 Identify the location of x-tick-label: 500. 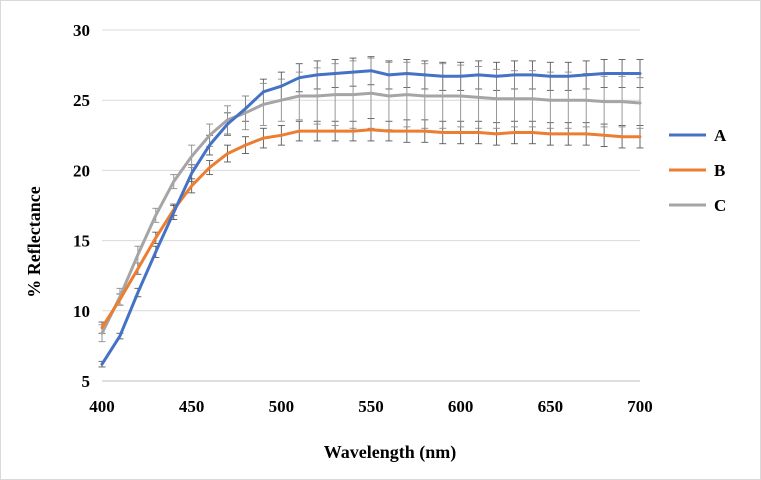
(282, 406).